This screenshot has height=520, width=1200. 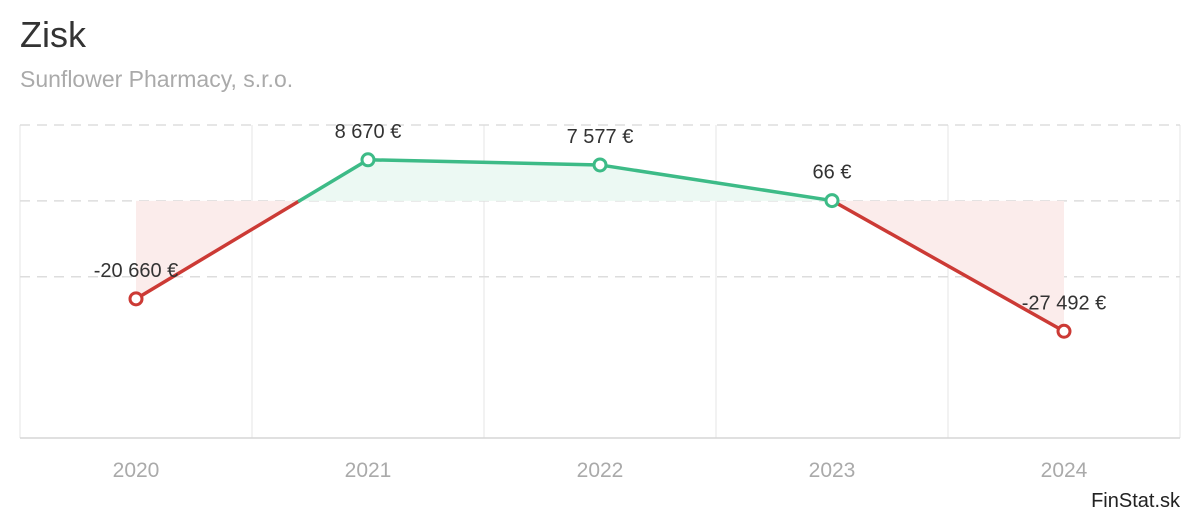 What do you see at coordinates (368, 160) in the screenshot?
I see `data-point-2021` at bounding box center [368, 160].